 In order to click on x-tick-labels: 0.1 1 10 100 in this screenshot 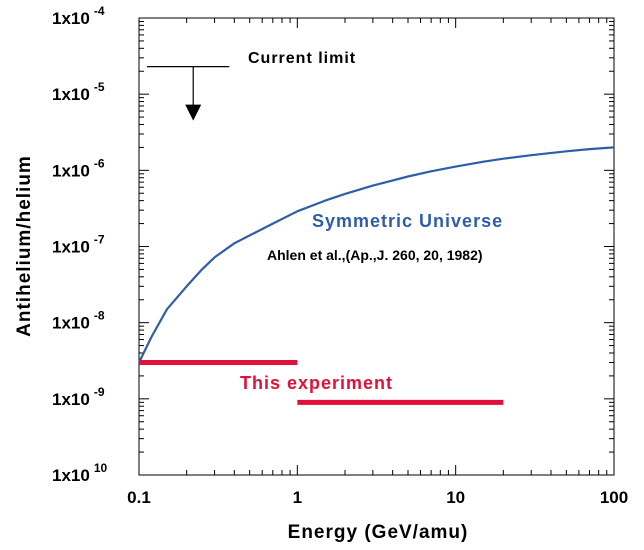, I will do `click(377, 497)`.